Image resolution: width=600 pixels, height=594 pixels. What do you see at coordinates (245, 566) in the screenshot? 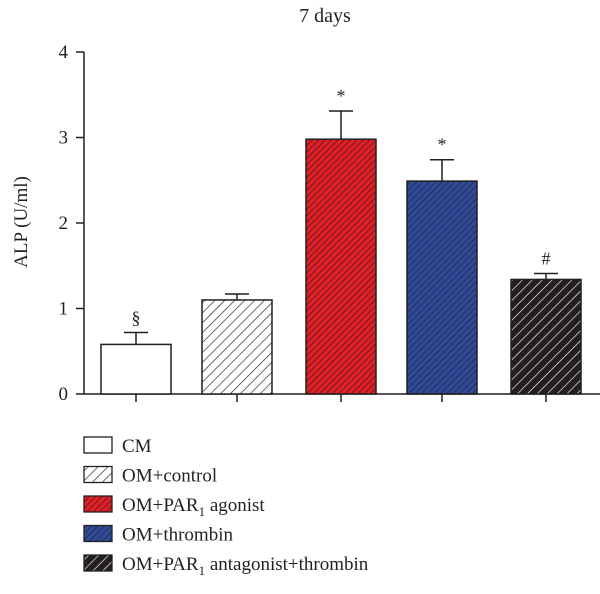
I see `legend-label: OM+PAR1 antagonist+thrombin` at bounding box center [245, 566].